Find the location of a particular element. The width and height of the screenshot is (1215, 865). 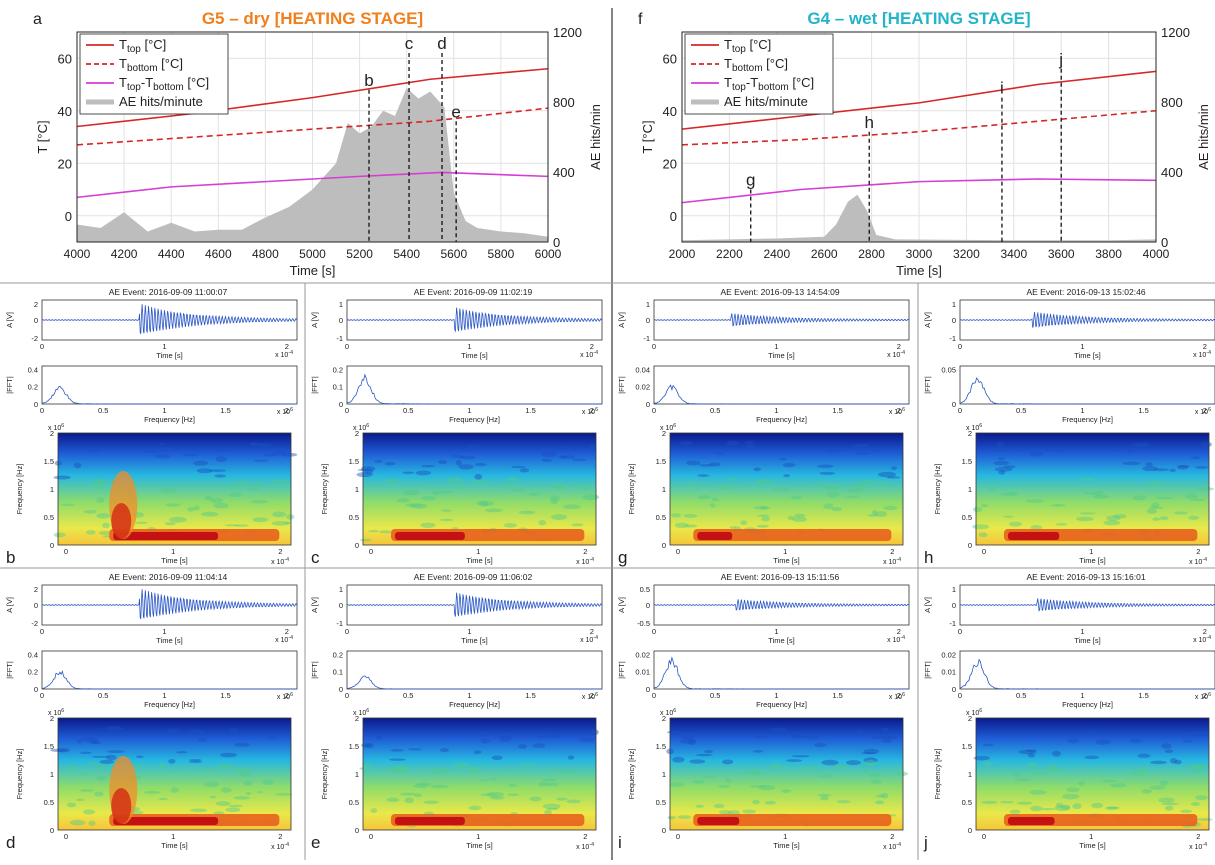

legend-entry: Tbottom [°C] is located at coordinates (151, 65).